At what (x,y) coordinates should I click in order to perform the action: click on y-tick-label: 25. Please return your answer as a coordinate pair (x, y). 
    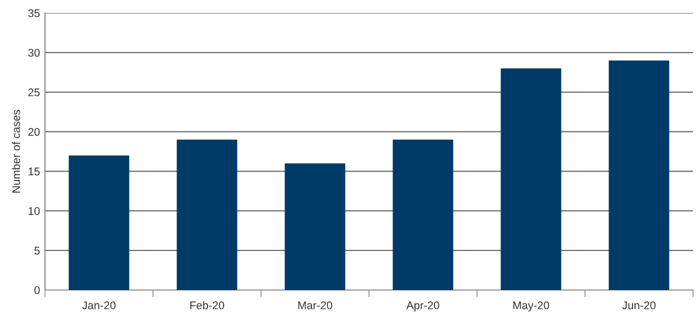
    Looking at the image, I should click on (34, 92).